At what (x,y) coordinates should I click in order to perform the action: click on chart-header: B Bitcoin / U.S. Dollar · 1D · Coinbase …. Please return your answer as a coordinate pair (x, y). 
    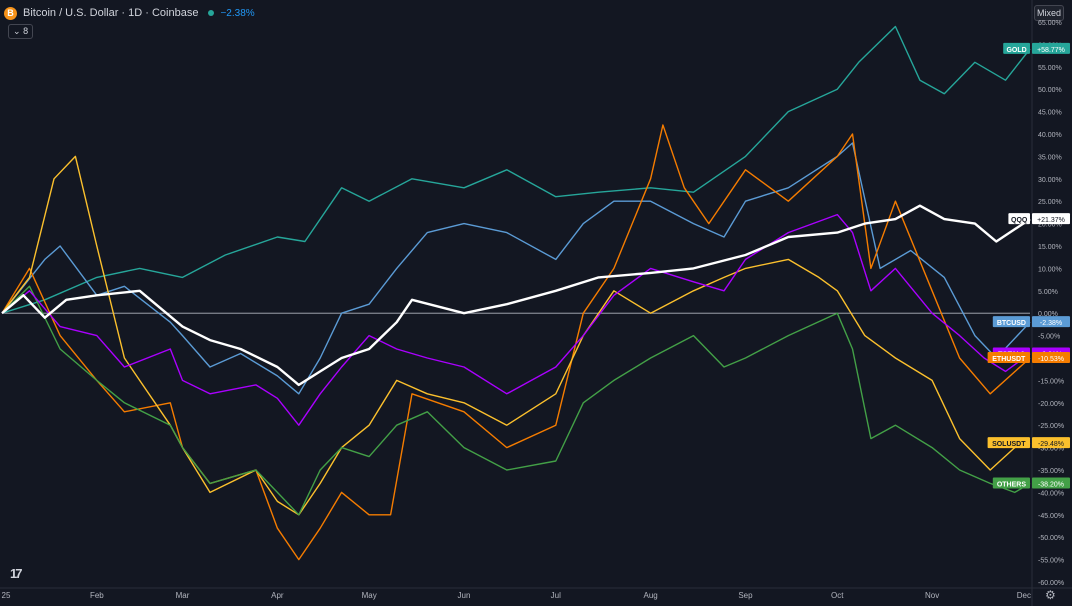
    Looking at the image, I should click on (129, 13).